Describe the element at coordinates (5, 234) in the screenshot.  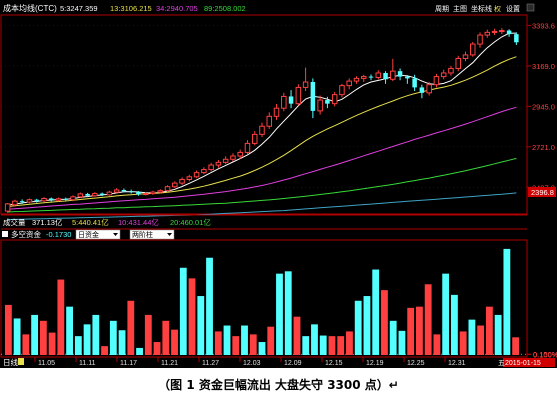
I see `checkbox-icon` at that location.